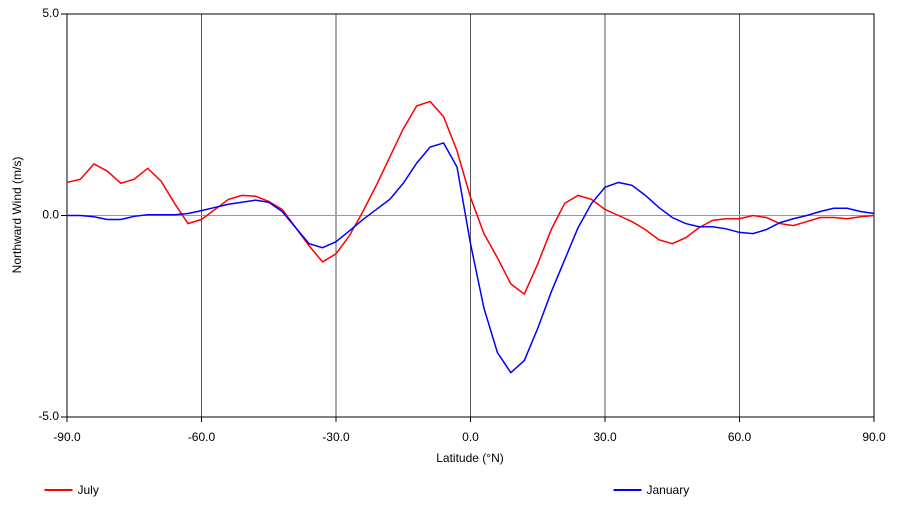  I want to click on y-tick-label: -5.0, so click(48, 416).